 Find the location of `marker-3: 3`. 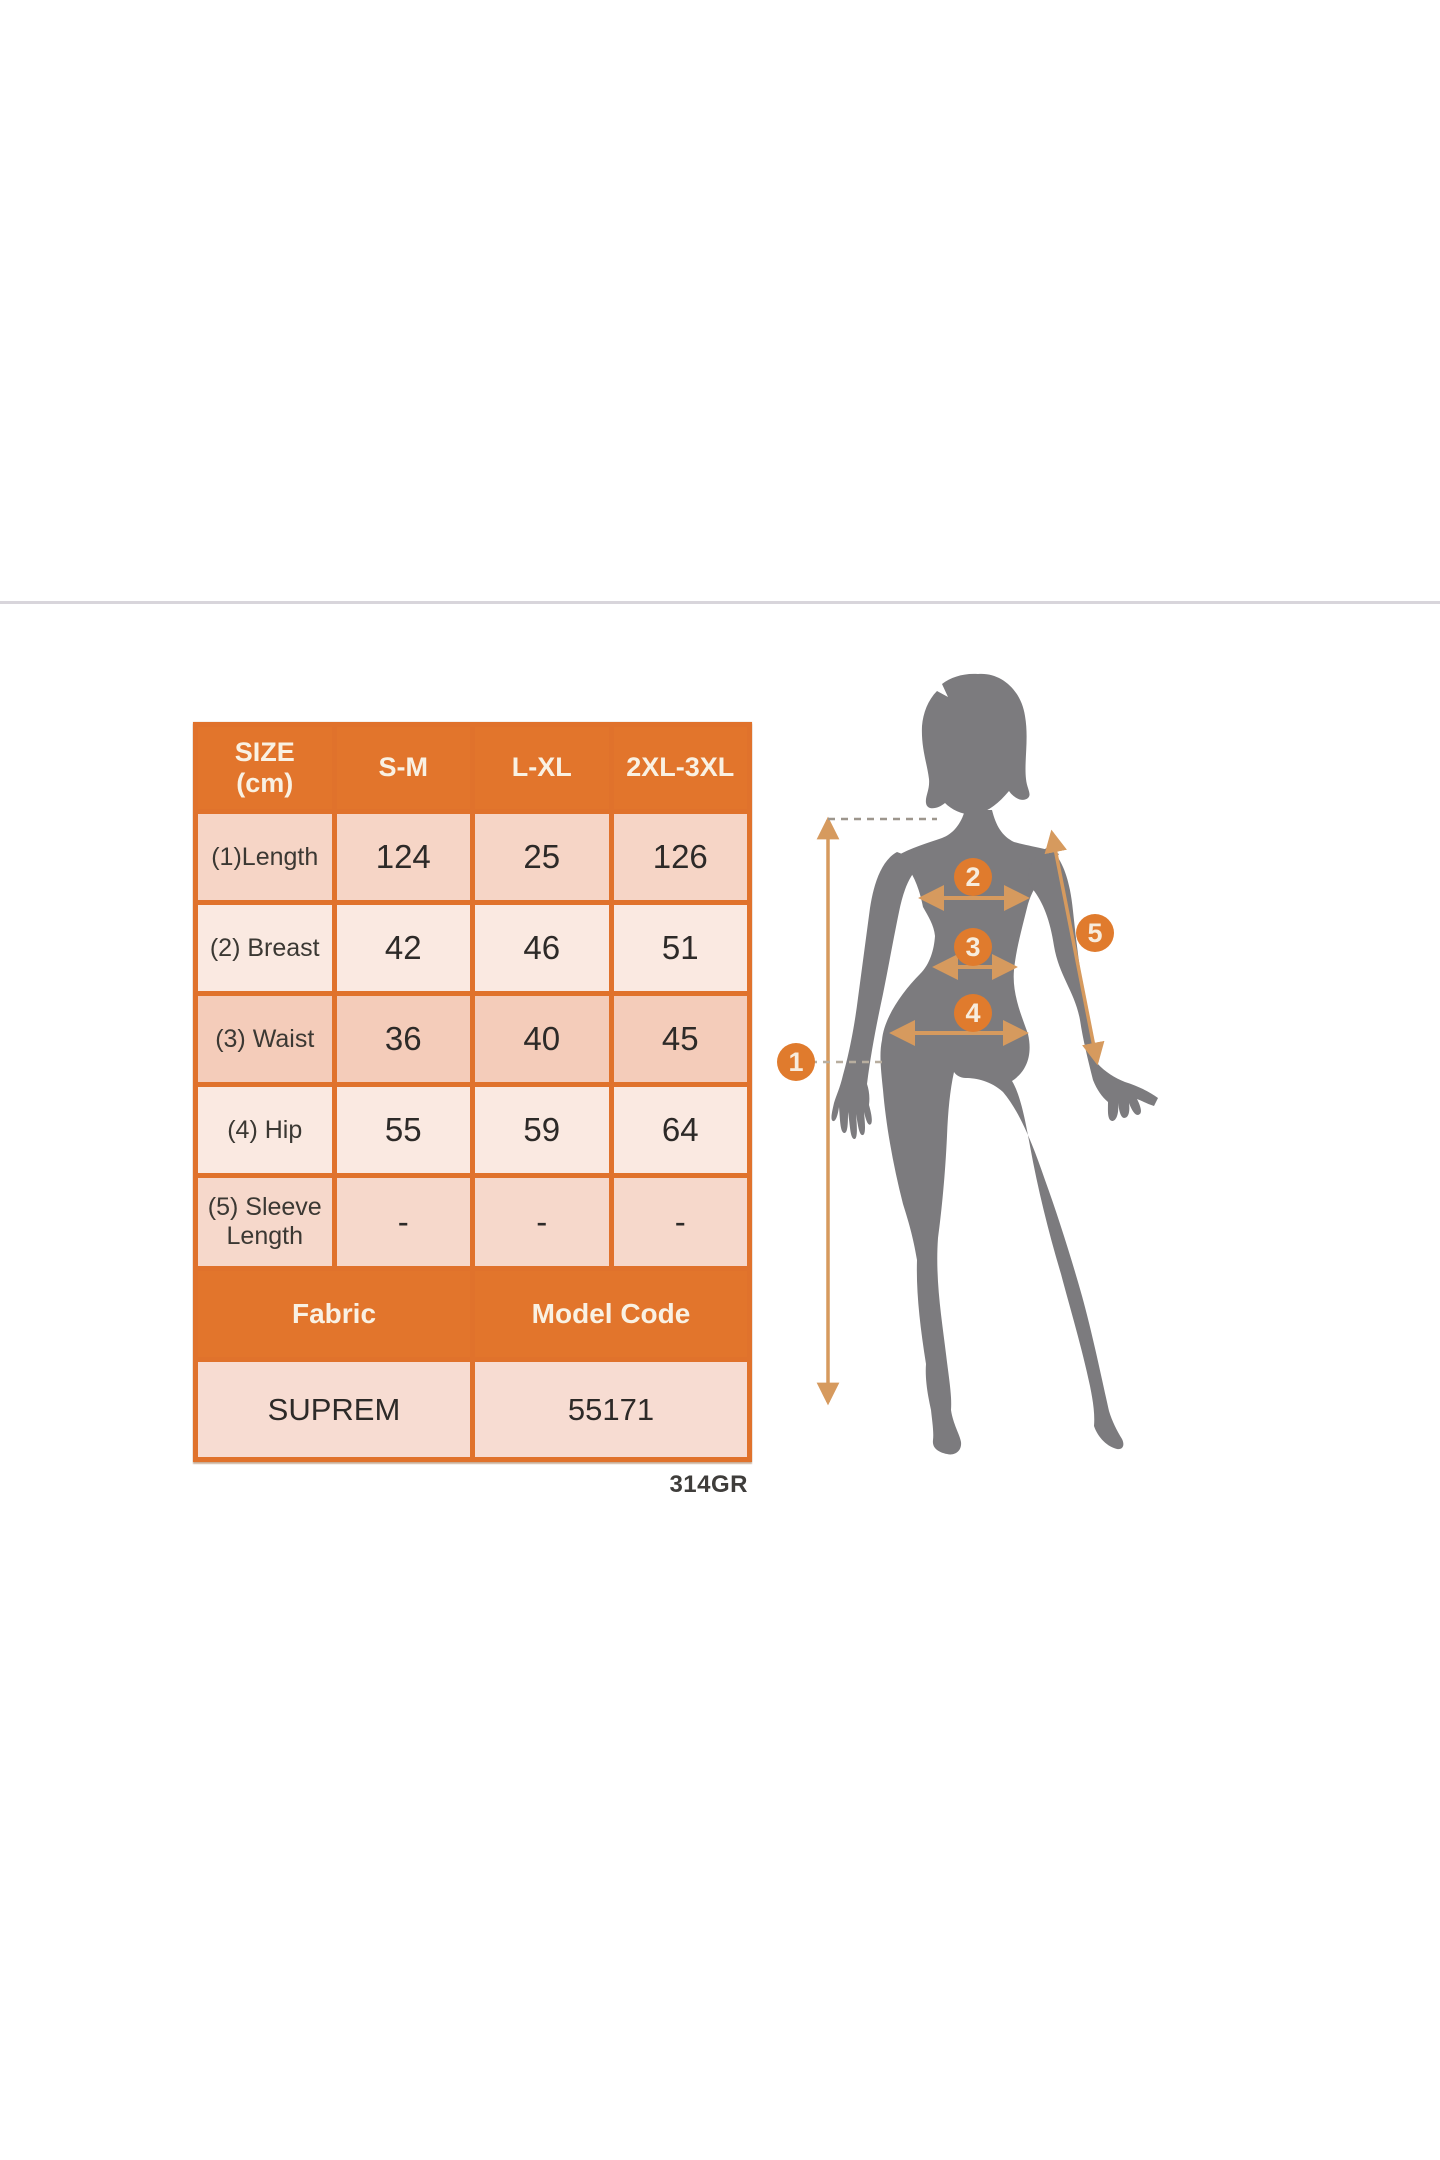

marker-3: 3 is located at coordinates (973, 947).